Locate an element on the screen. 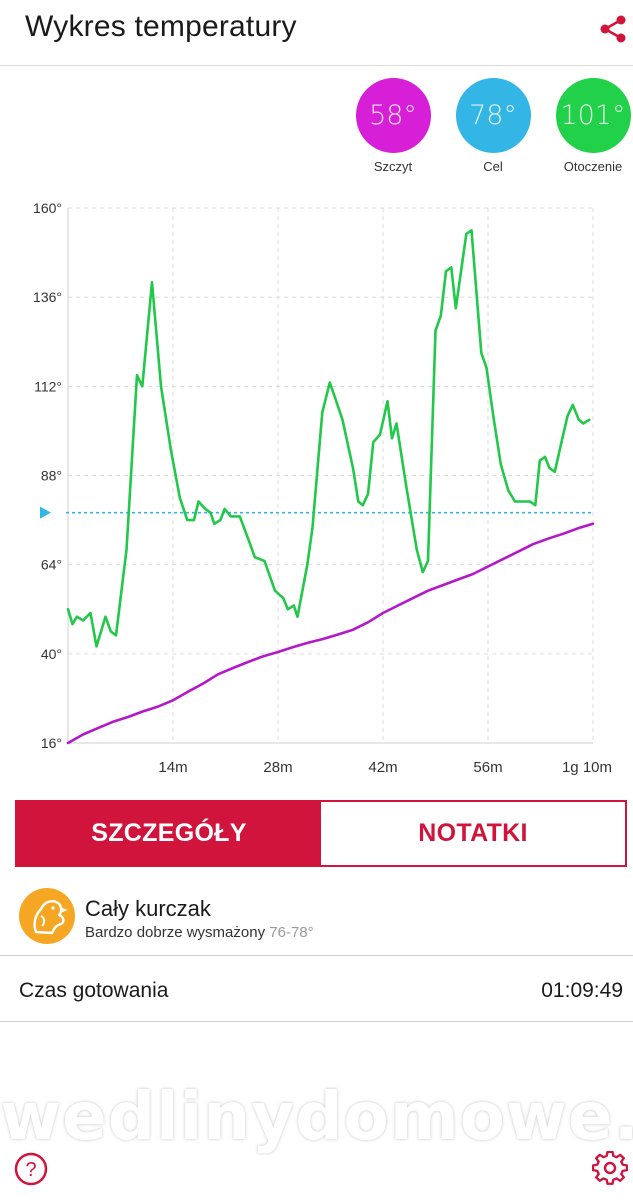 The height and width of the screenshot is (1200, 633). share-icon is located at coordinates (613, 29).